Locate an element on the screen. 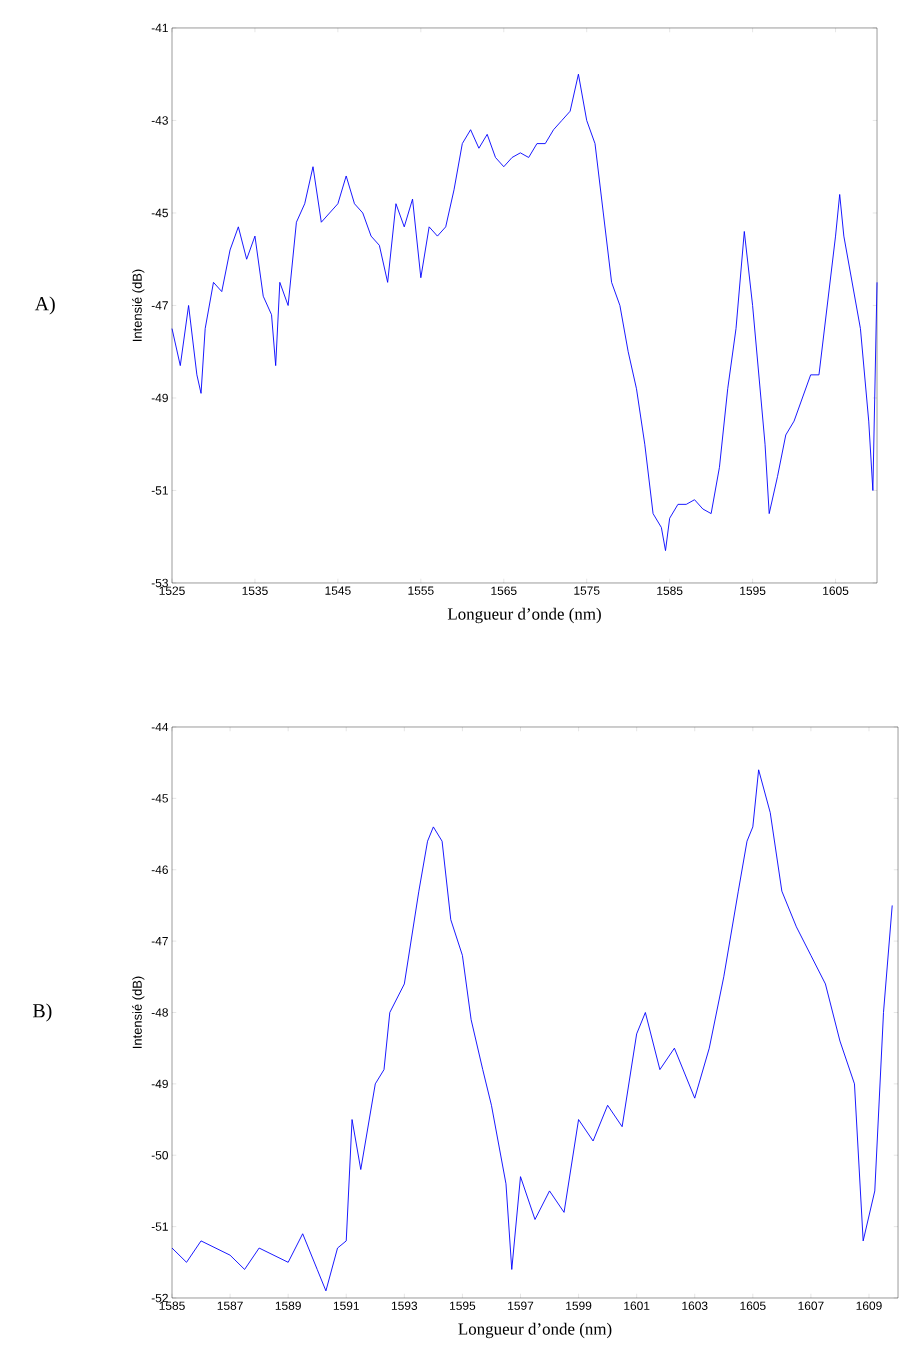  x-tick-label: 1587 is located at coordinates (230, 1305).